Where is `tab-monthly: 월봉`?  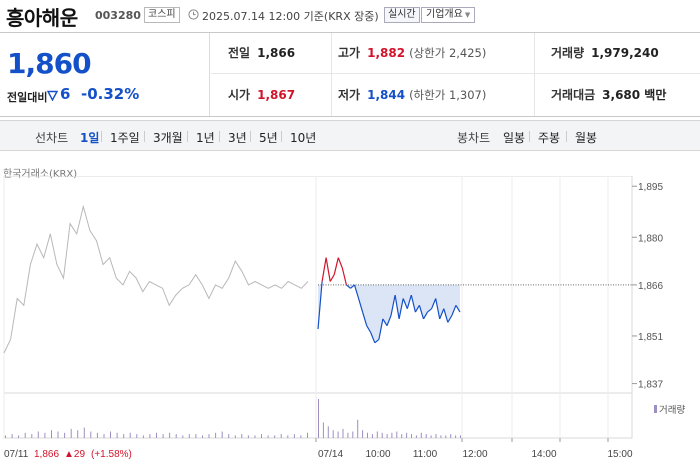 tab-monthly: 월봉 is located at coordinates (586, 138).